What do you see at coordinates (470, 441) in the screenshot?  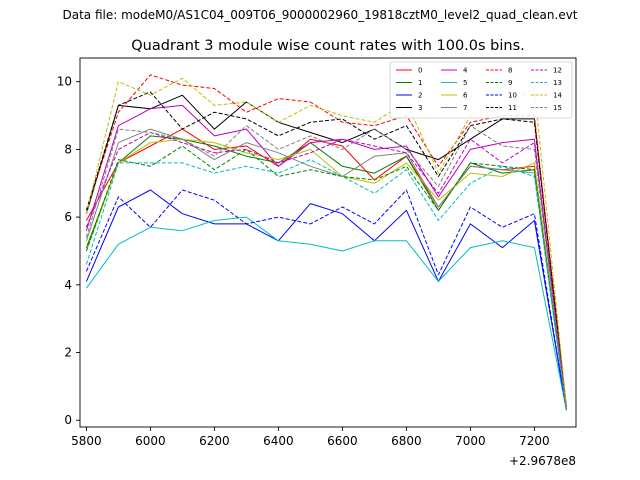 I see `x-tick-label: 7000` at bounding box center [470, 441].